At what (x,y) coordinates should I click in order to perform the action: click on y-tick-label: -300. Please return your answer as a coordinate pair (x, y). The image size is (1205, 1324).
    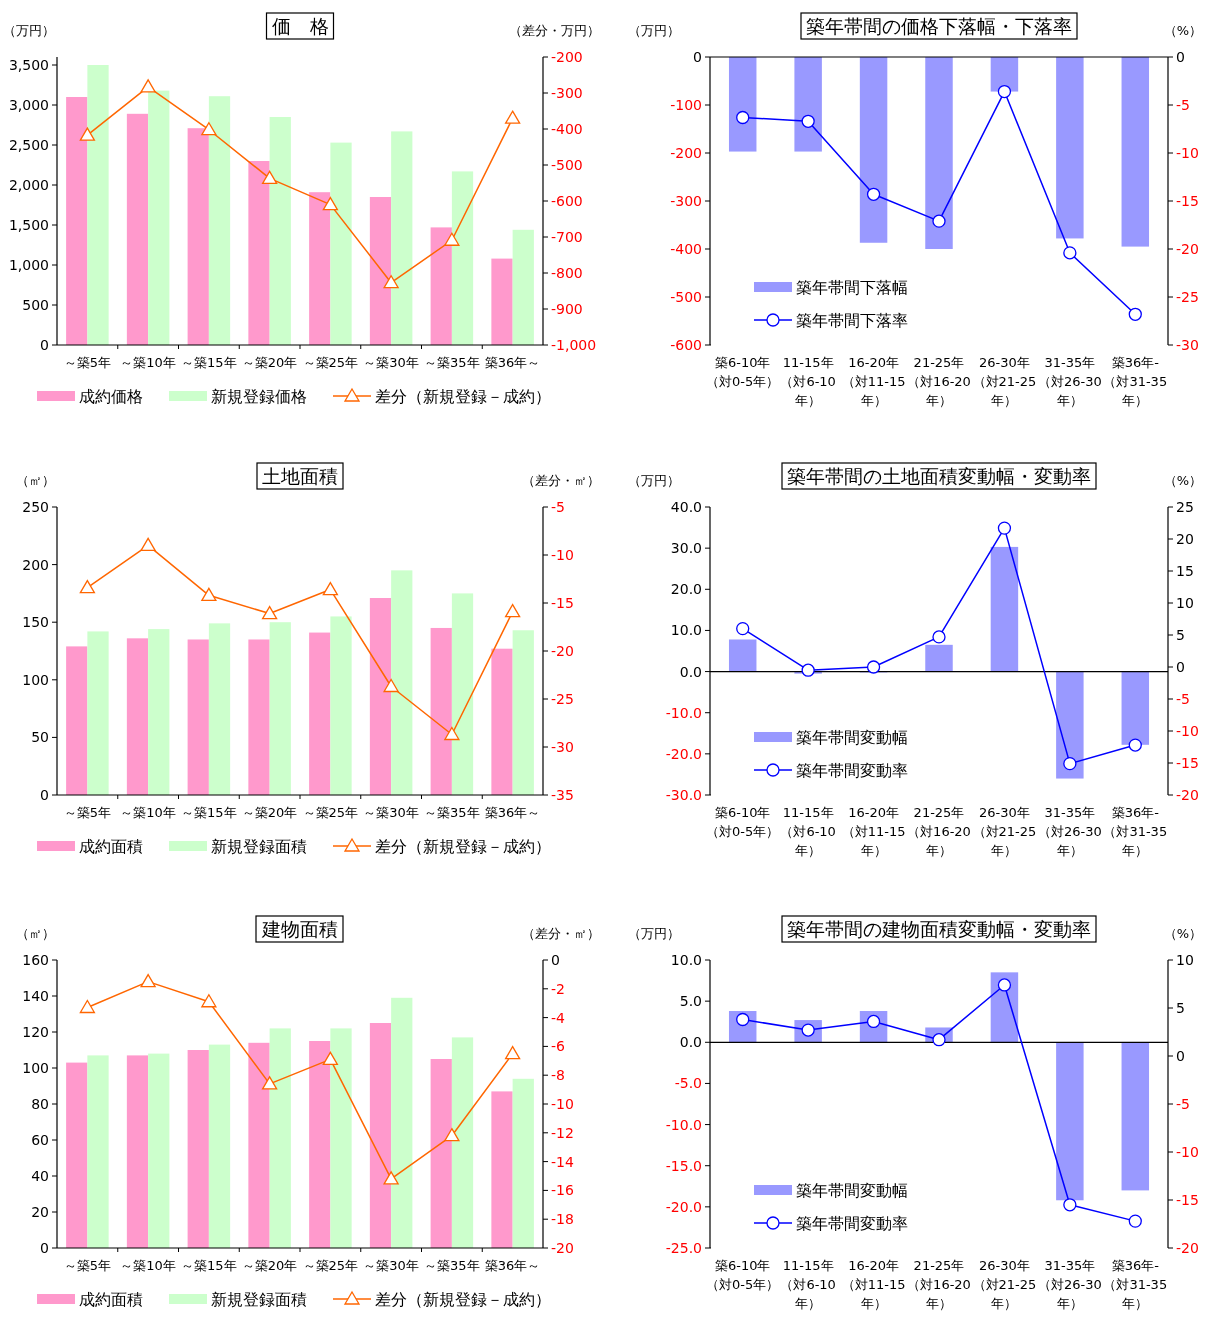
    Looking at the image, I should click on (686, 201).